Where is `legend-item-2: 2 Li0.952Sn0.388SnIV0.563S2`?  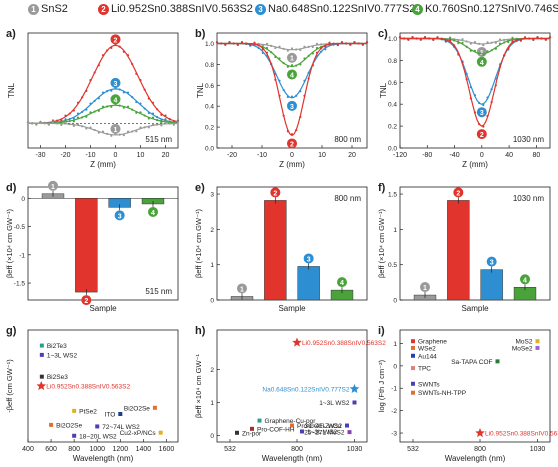 legend-item-2: 2 Li0.952Sn0.388SnIV0.563S2 is located at coordinates (175, 9).